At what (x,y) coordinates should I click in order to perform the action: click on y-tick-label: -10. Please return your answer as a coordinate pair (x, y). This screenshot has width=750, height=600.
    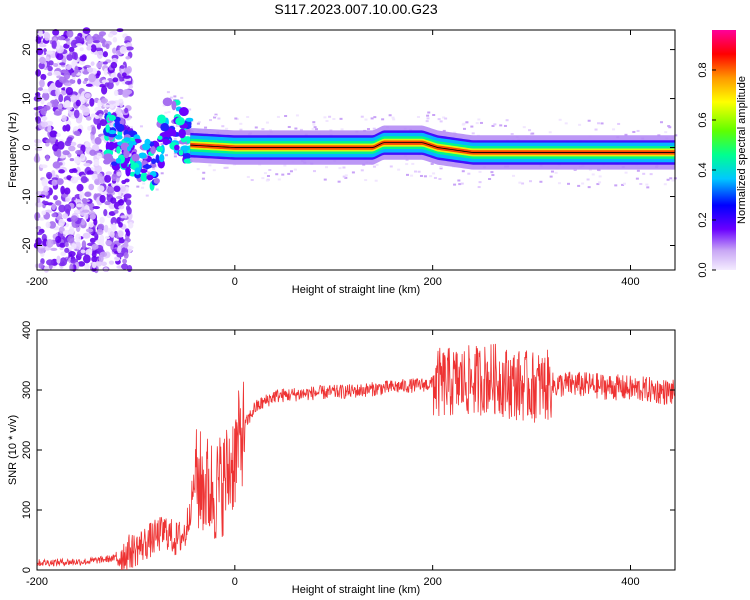
    Looking at the image, I should click on (27, 197).